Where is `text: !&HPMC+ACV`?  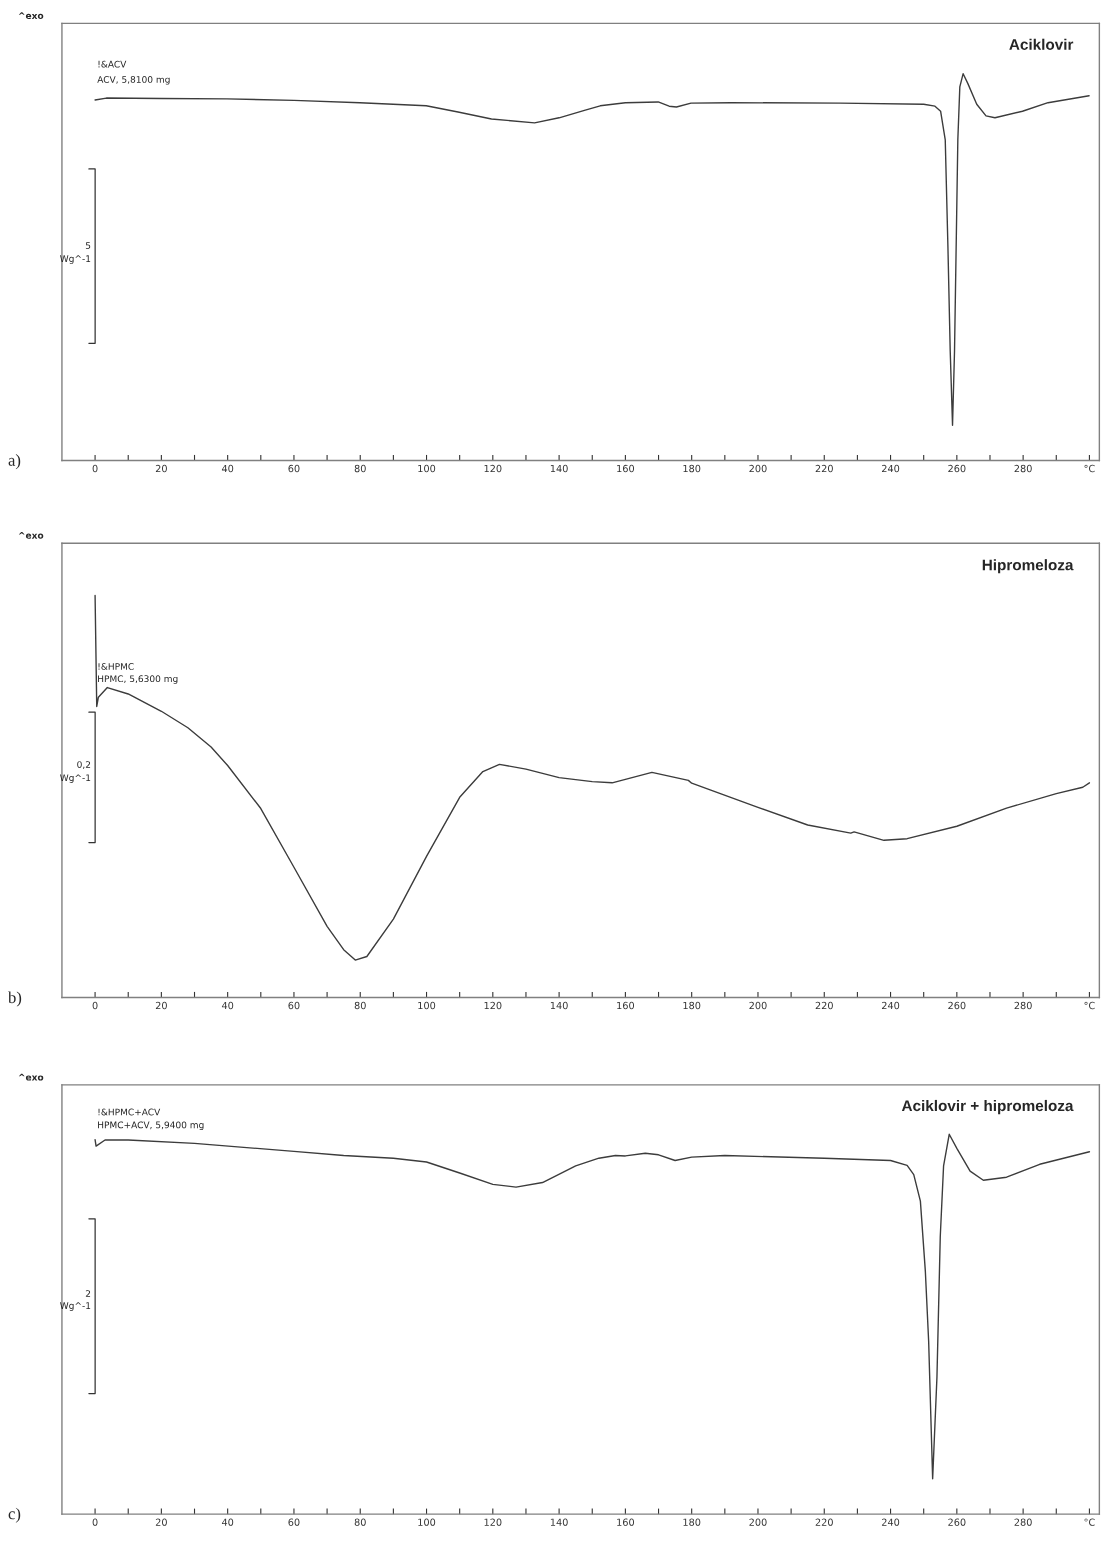
text: !&HPMC+ACV is located at coordinates (129, 1112).